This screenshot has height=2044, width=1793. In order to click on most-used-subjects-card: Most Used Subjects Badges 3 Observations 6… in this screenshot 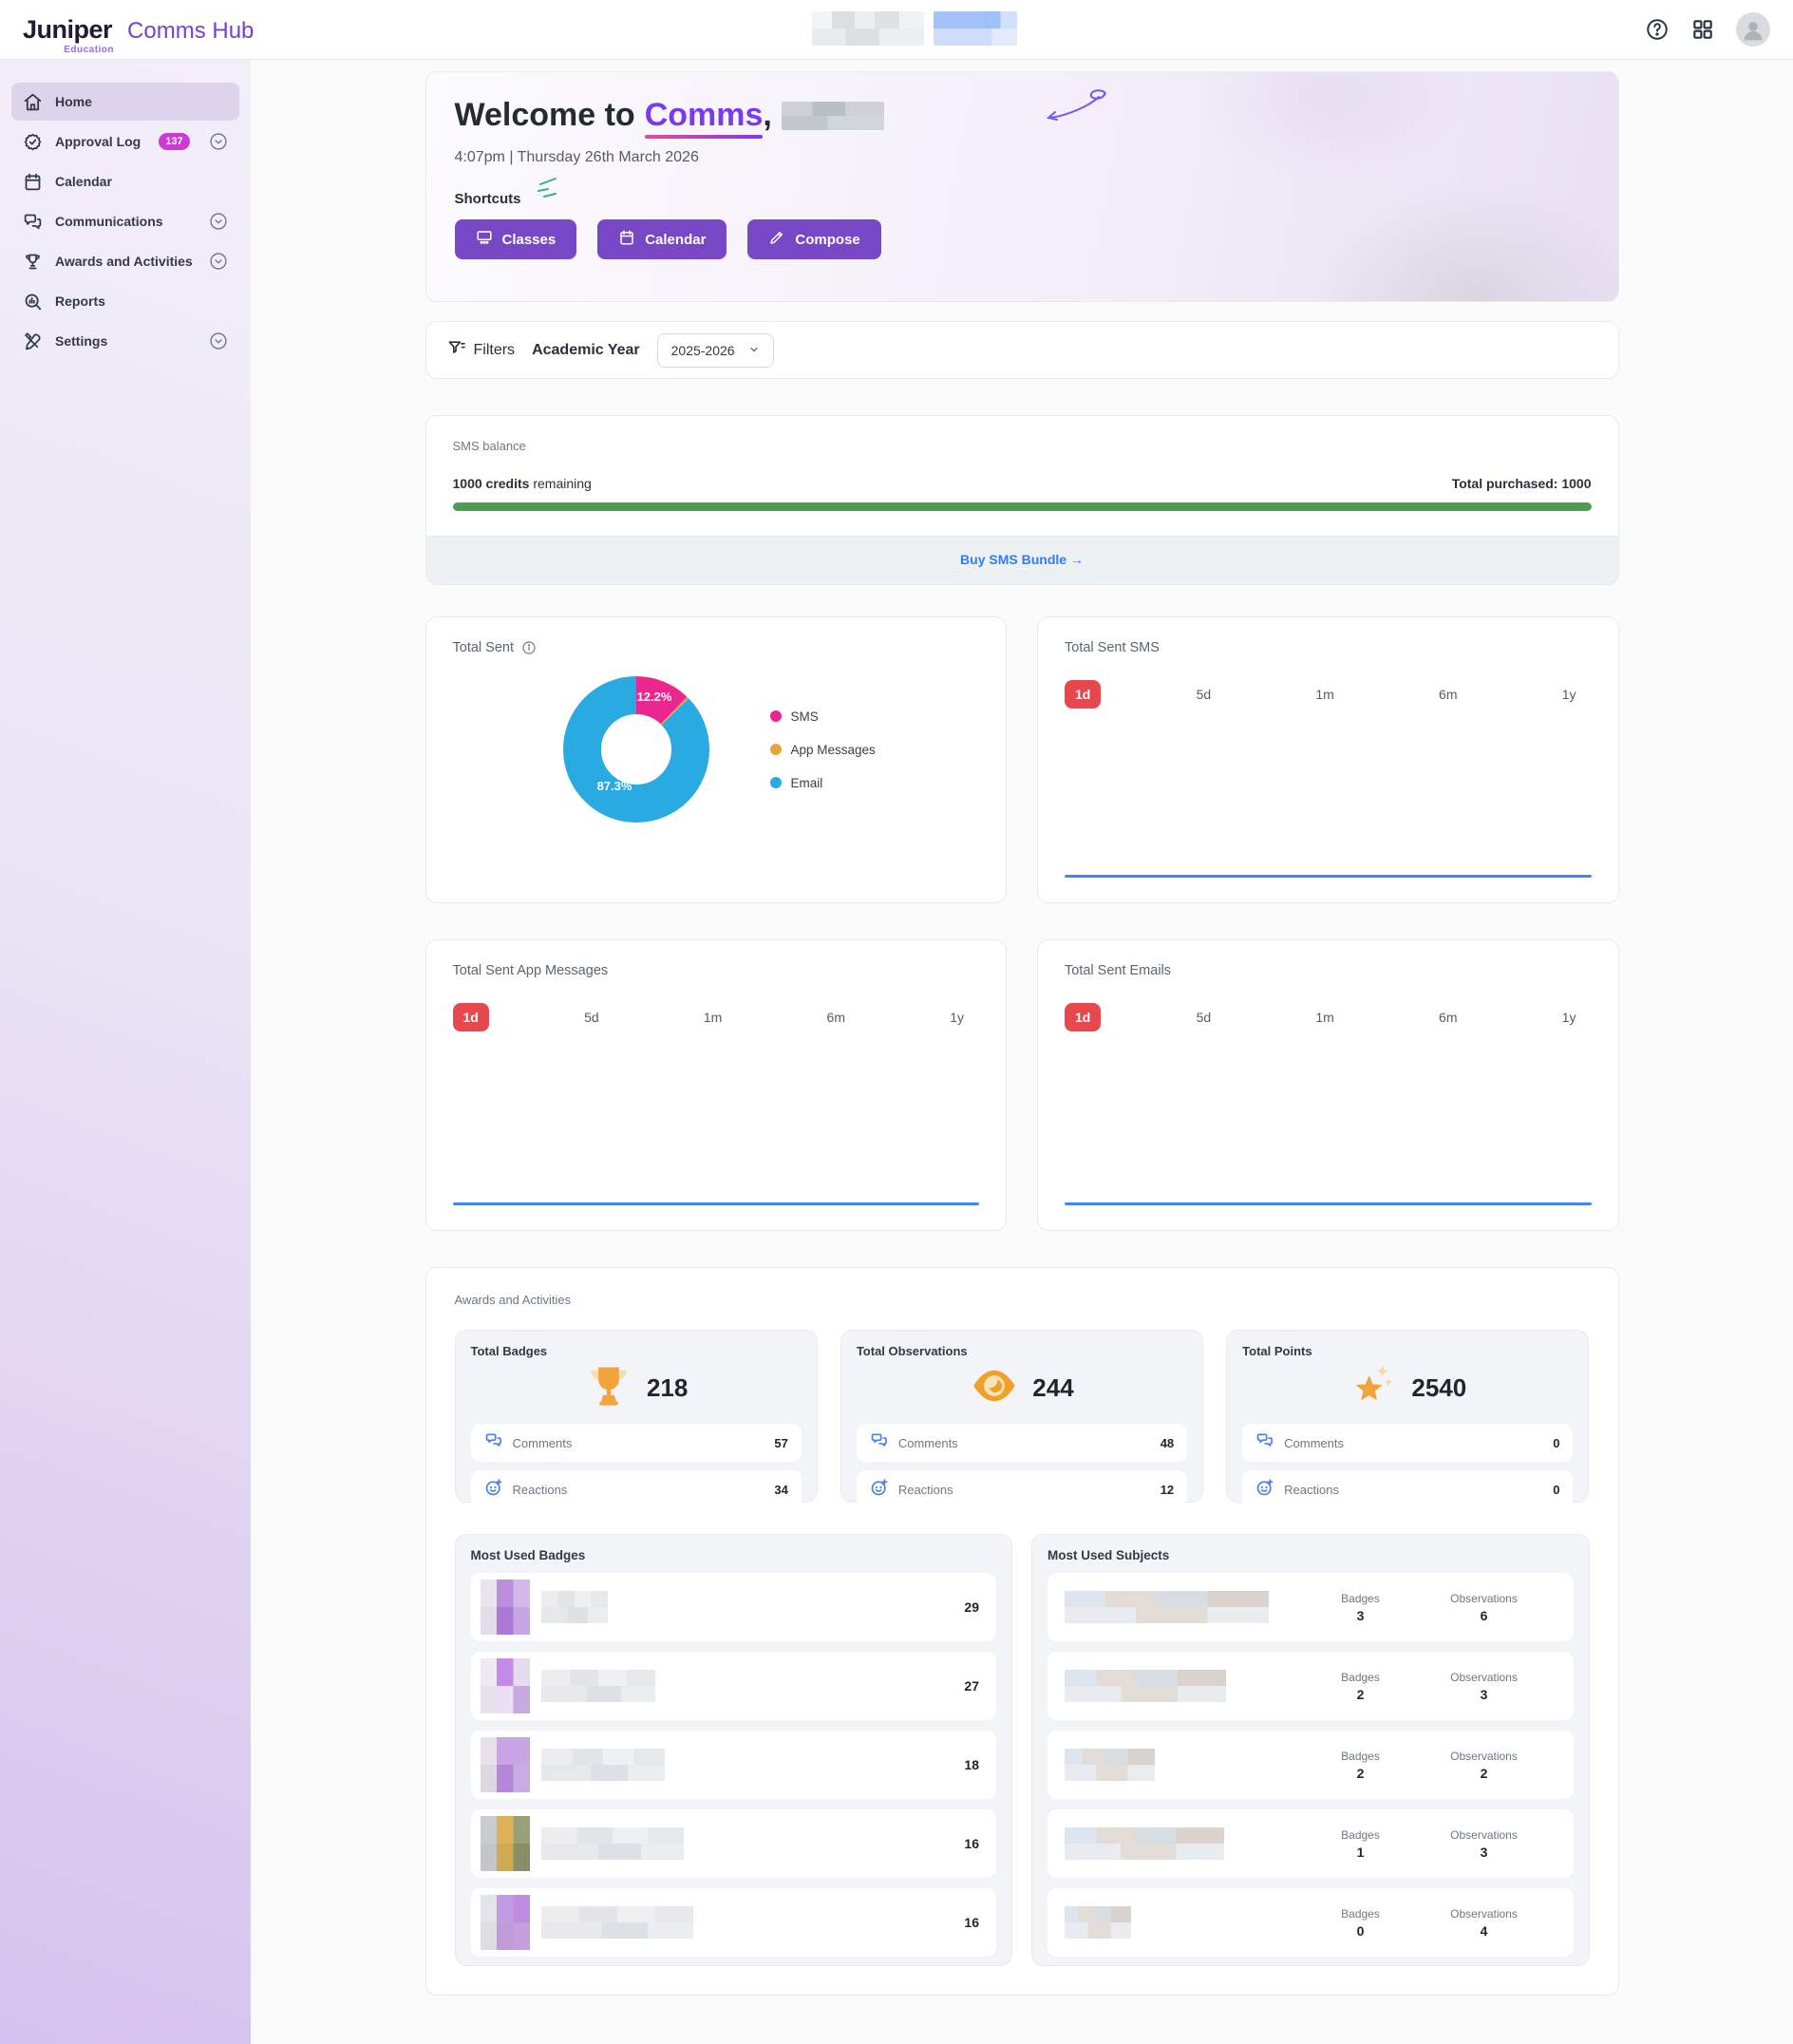, I will do `click(1310, 1750)`.